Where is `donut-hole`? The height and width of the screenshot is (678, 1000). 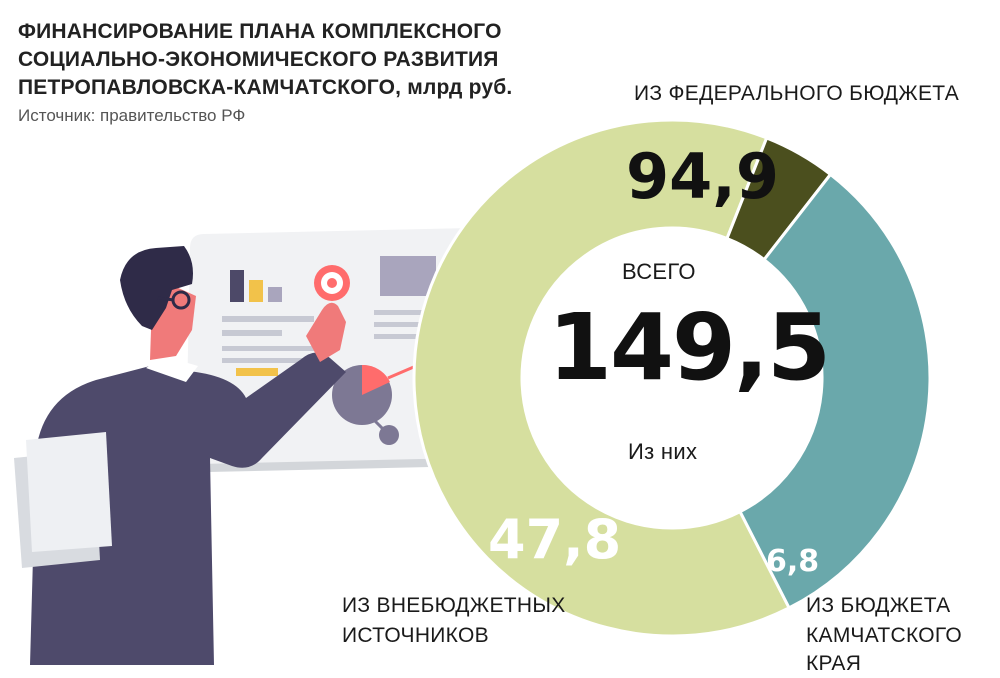
donut-hole is located at coordinates (672, 378).